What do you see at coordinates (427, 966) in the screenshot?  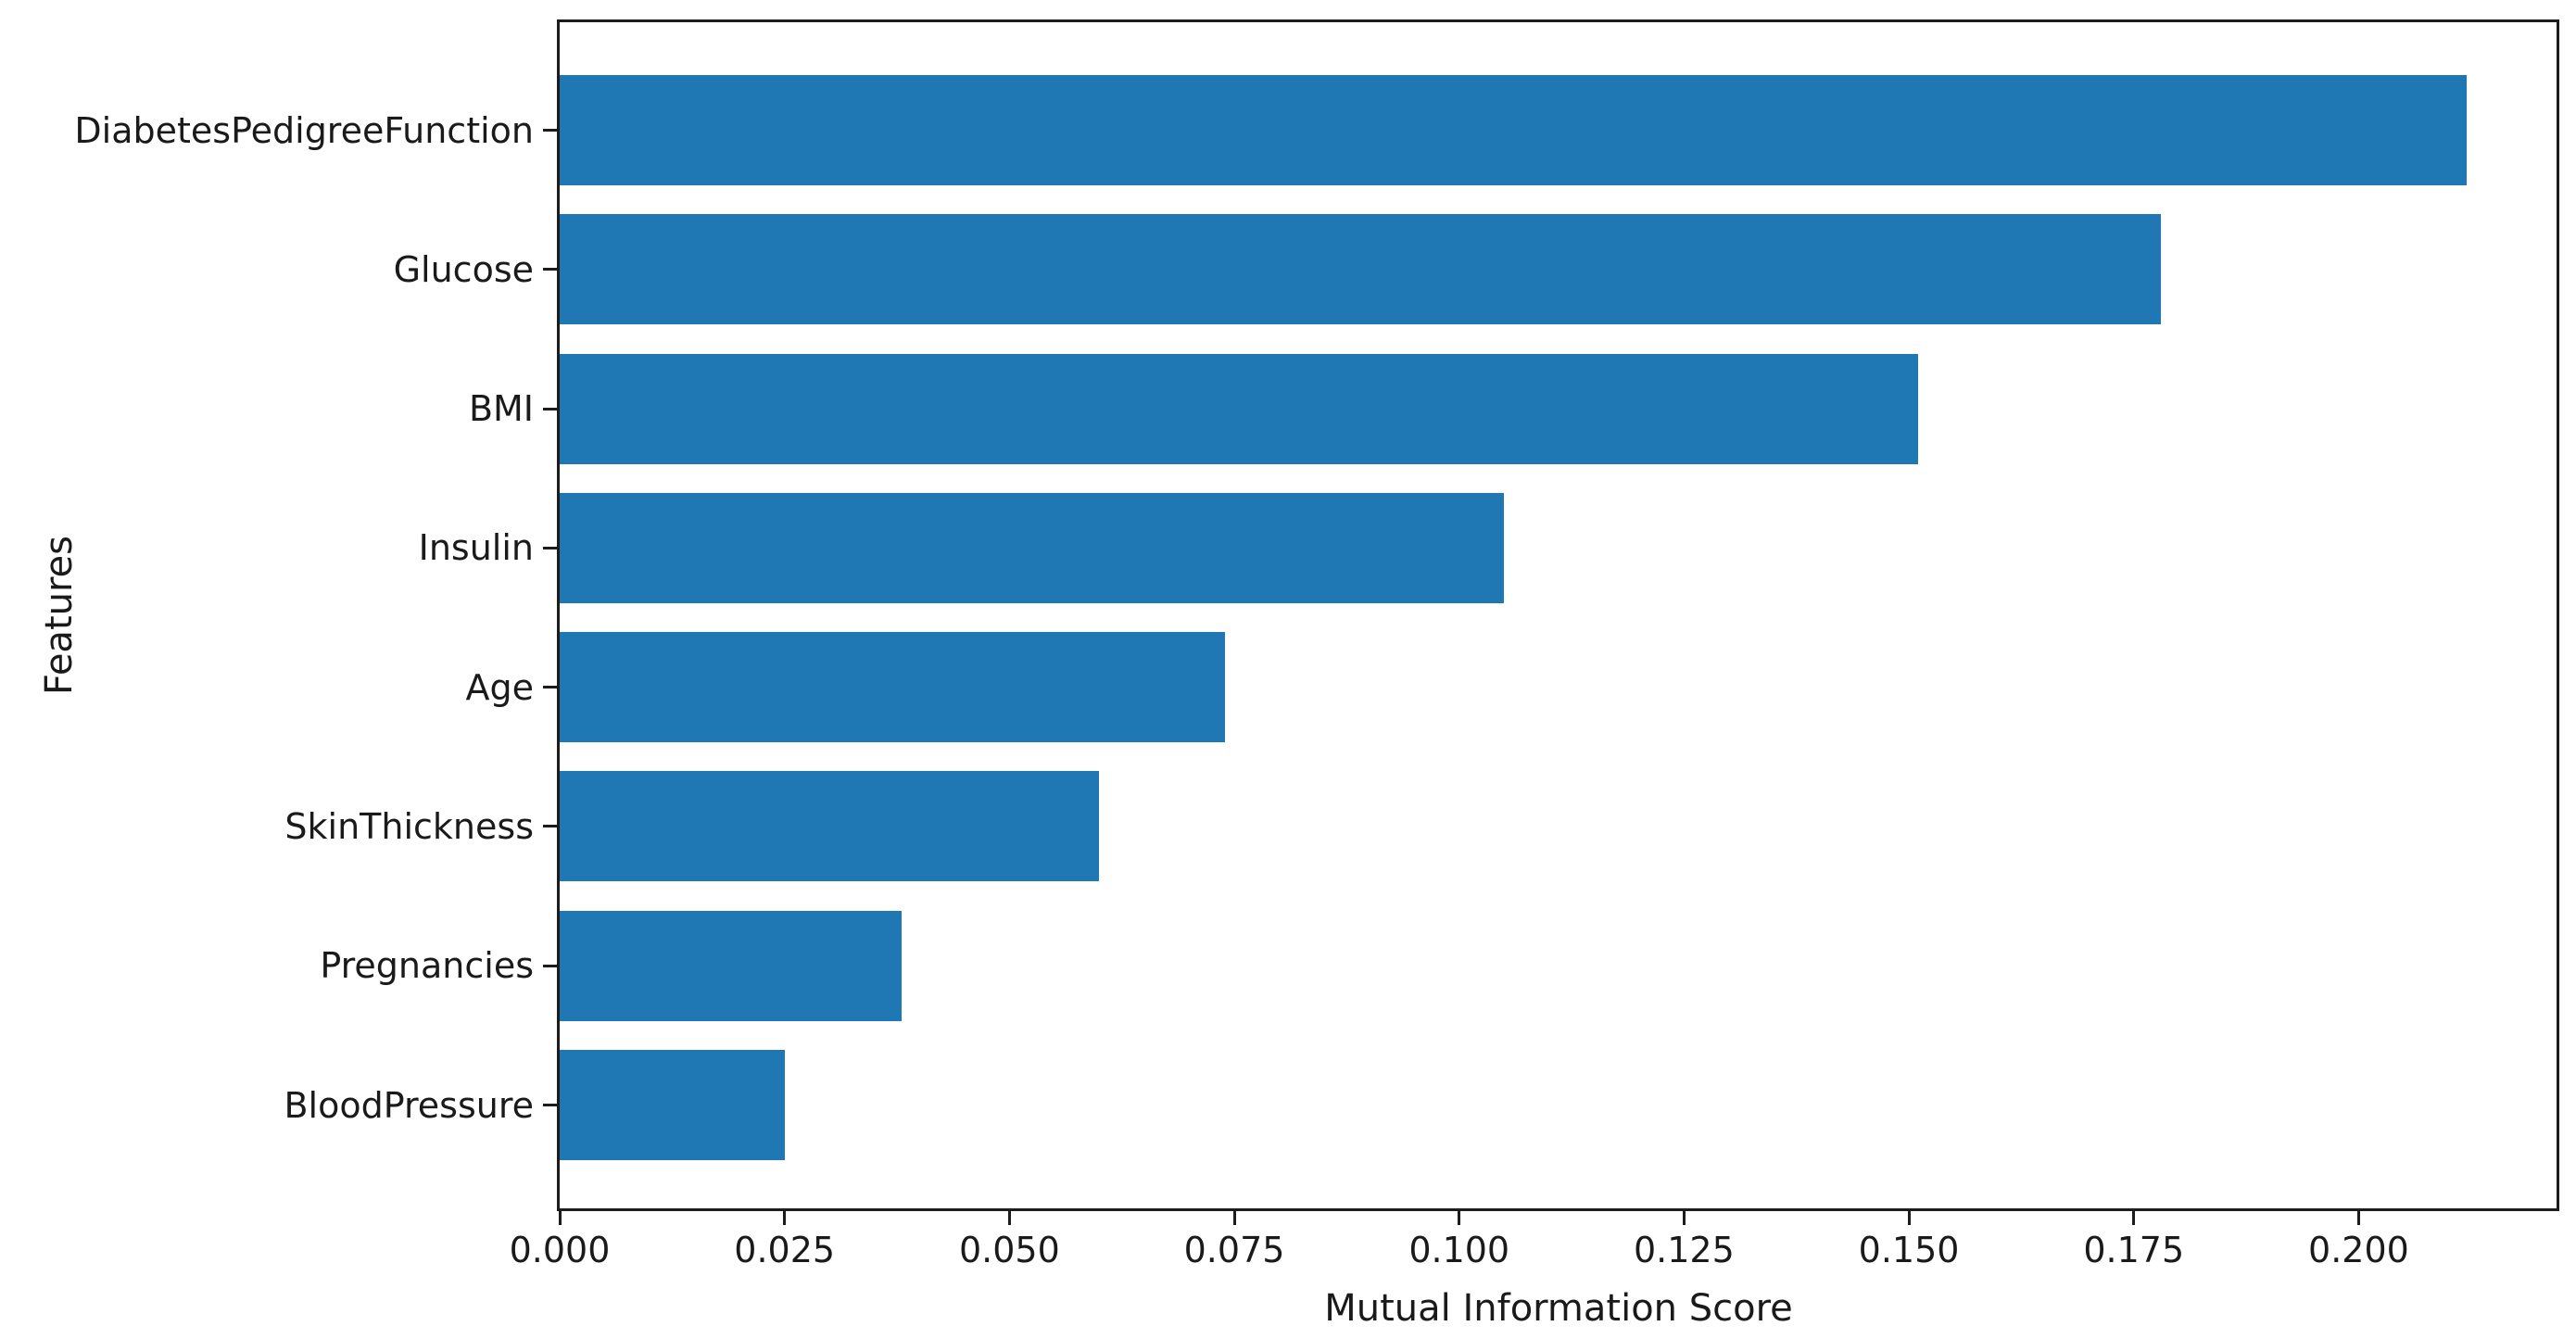 I see `y-tick-label: Pregnancies` at bounding box center [427, 966].